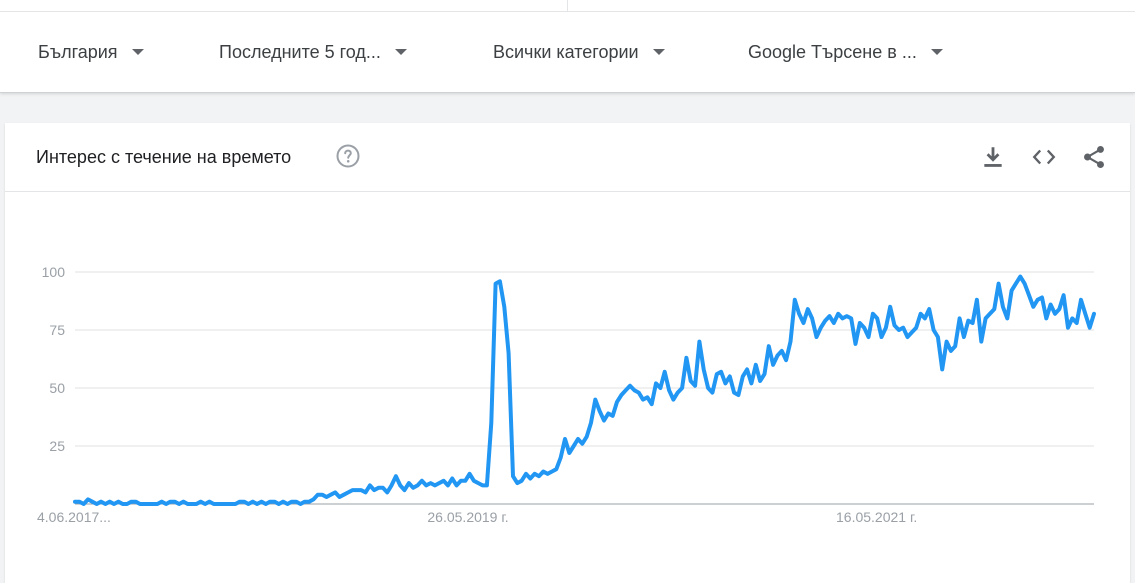 The height and width of the screenshot is (583, 1135). I want to click on y-tick-label: 25, so click(57, 446).